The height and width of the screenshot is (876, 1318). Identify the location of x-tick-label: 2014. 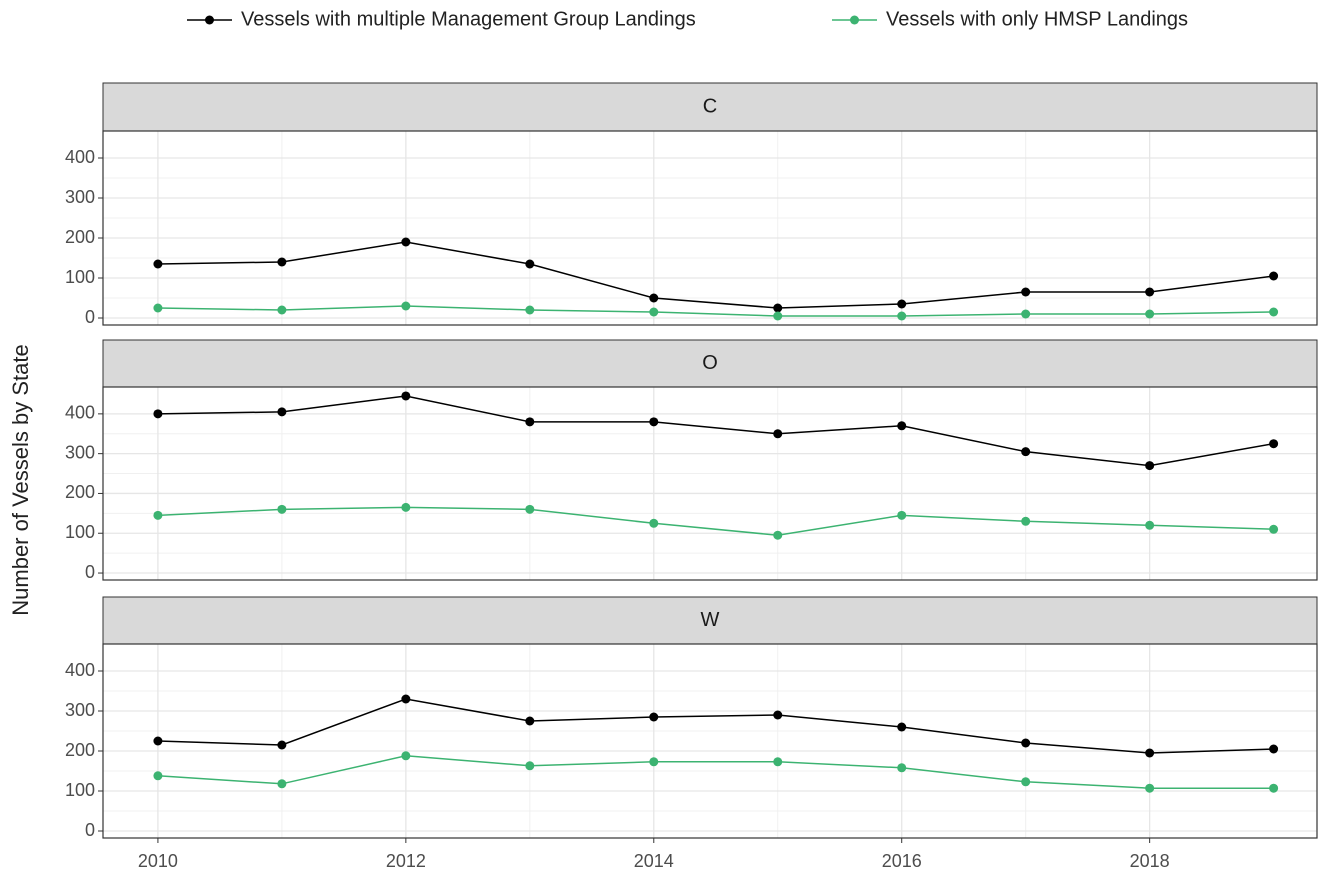
(654, 861).